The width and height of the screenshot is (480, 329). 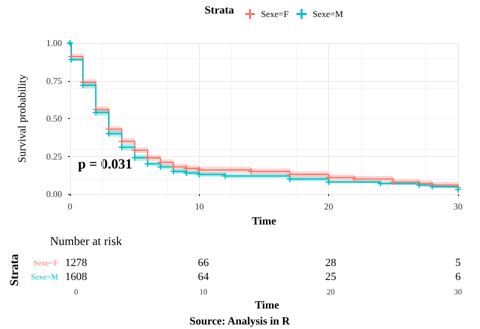 What do you see at coordinates (331, 263) in the screenshot?
I see `data-label: 28` at bounding box center [331, 263].